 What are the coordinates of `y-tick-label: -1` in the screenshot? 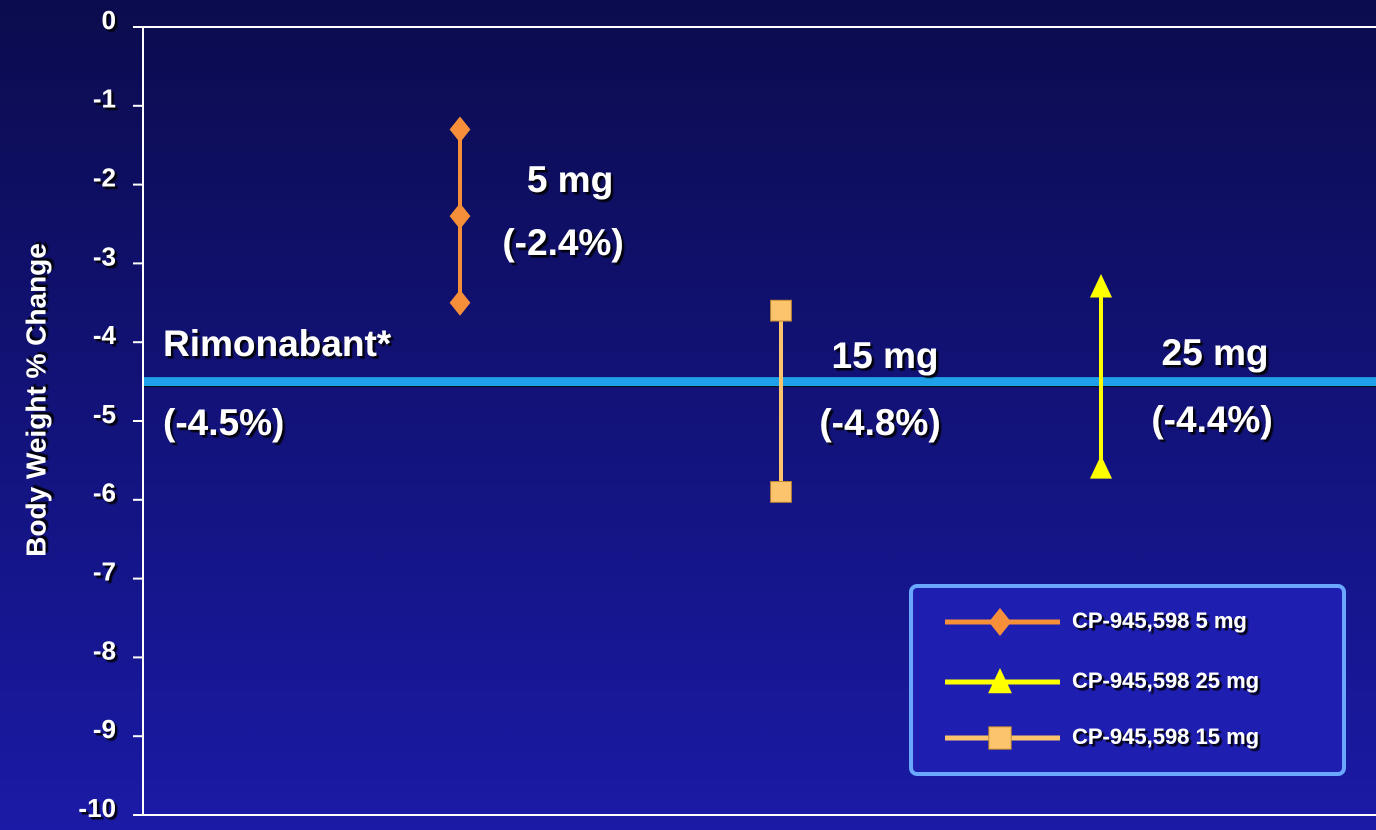 It's located at (104, 99).